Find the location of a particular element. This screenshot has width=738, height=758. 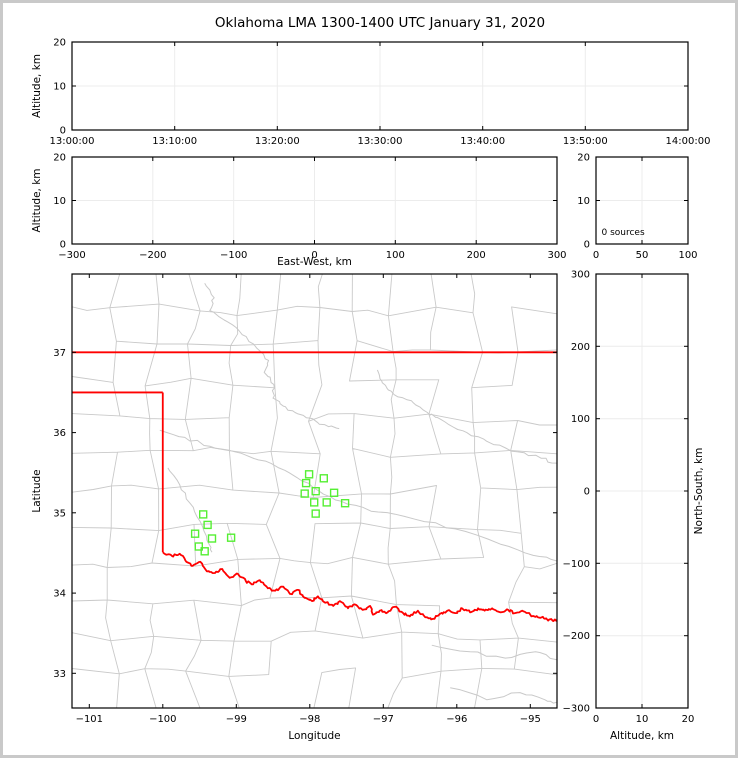

y-tick-label: 200 is located at coordinates (580, 347).